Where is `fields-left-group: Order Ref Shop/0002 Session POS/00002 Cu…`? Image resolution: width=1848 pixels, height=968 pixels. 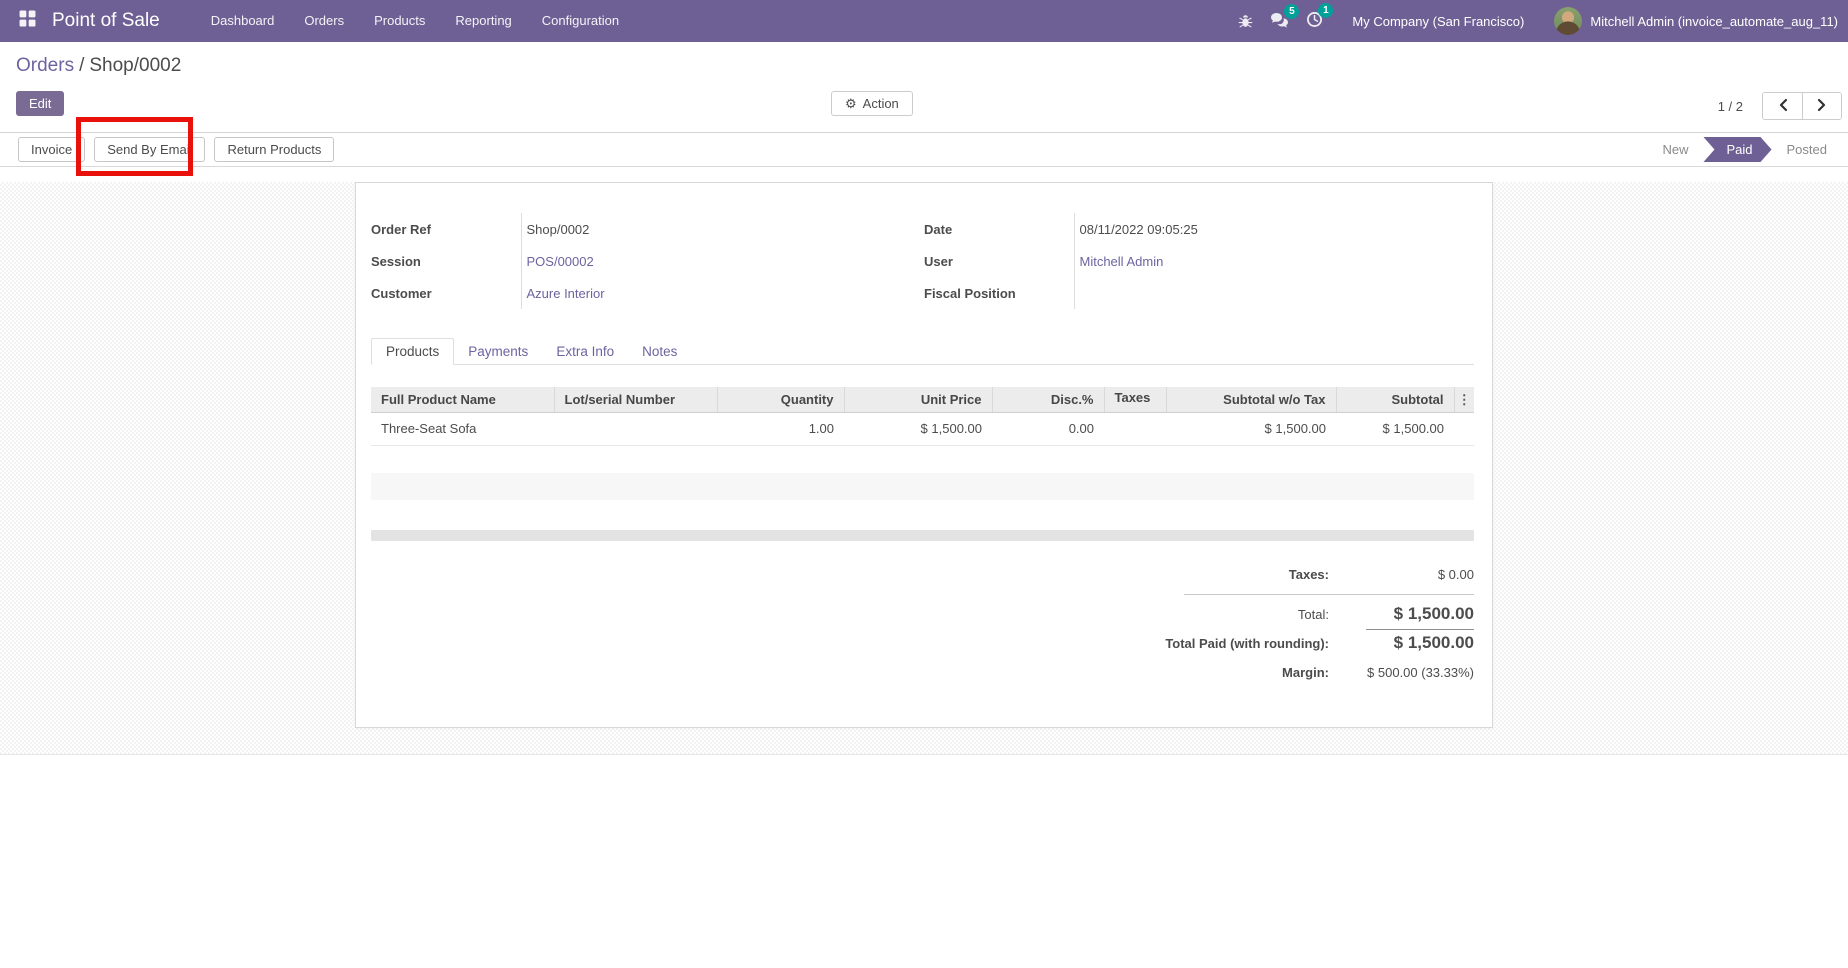
fields-left-group: Order Ref Shop/0002 Session POS/00002 Cu… is located at coordinates (646, 261).